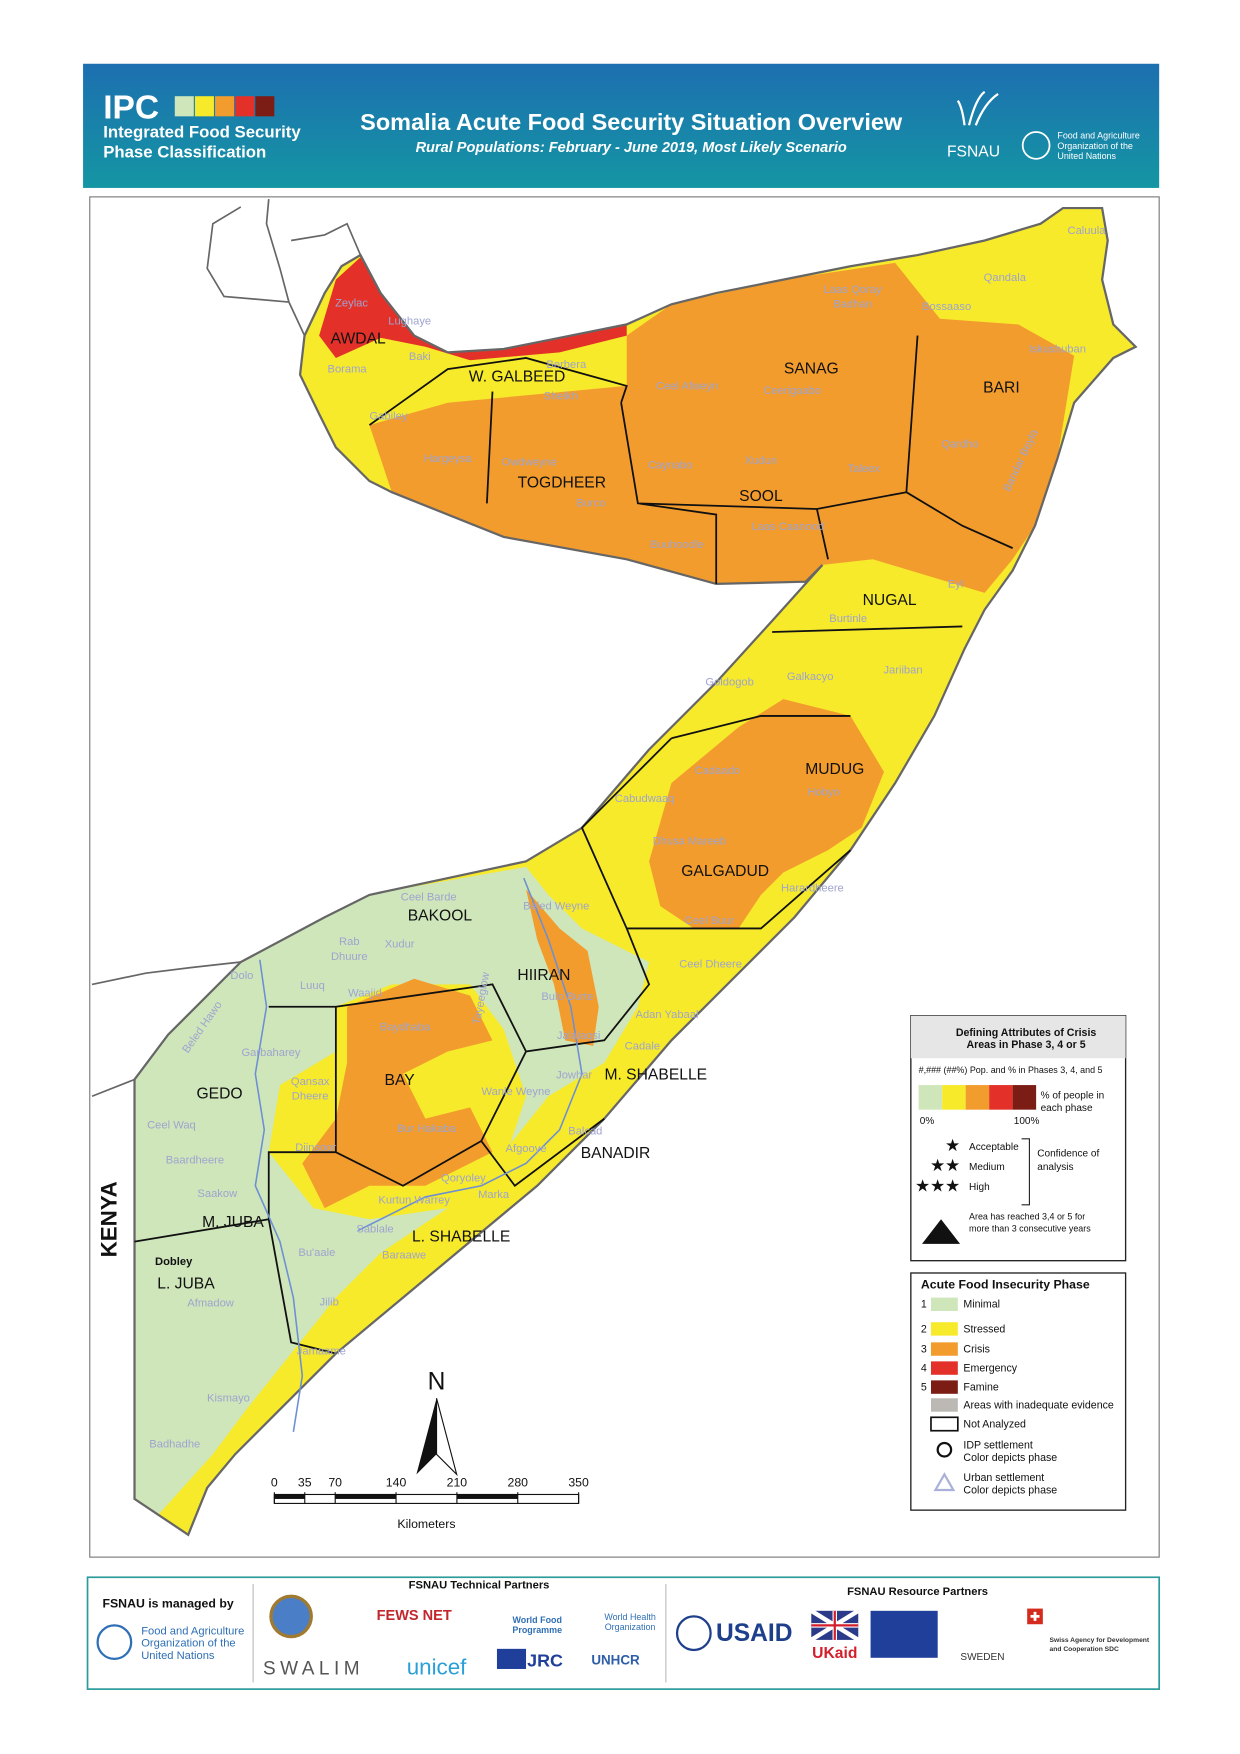  What do you see at coordinates (811, 369) in the screenshot?
I see `region-label: SANAG` at bounding box center [811, 369].